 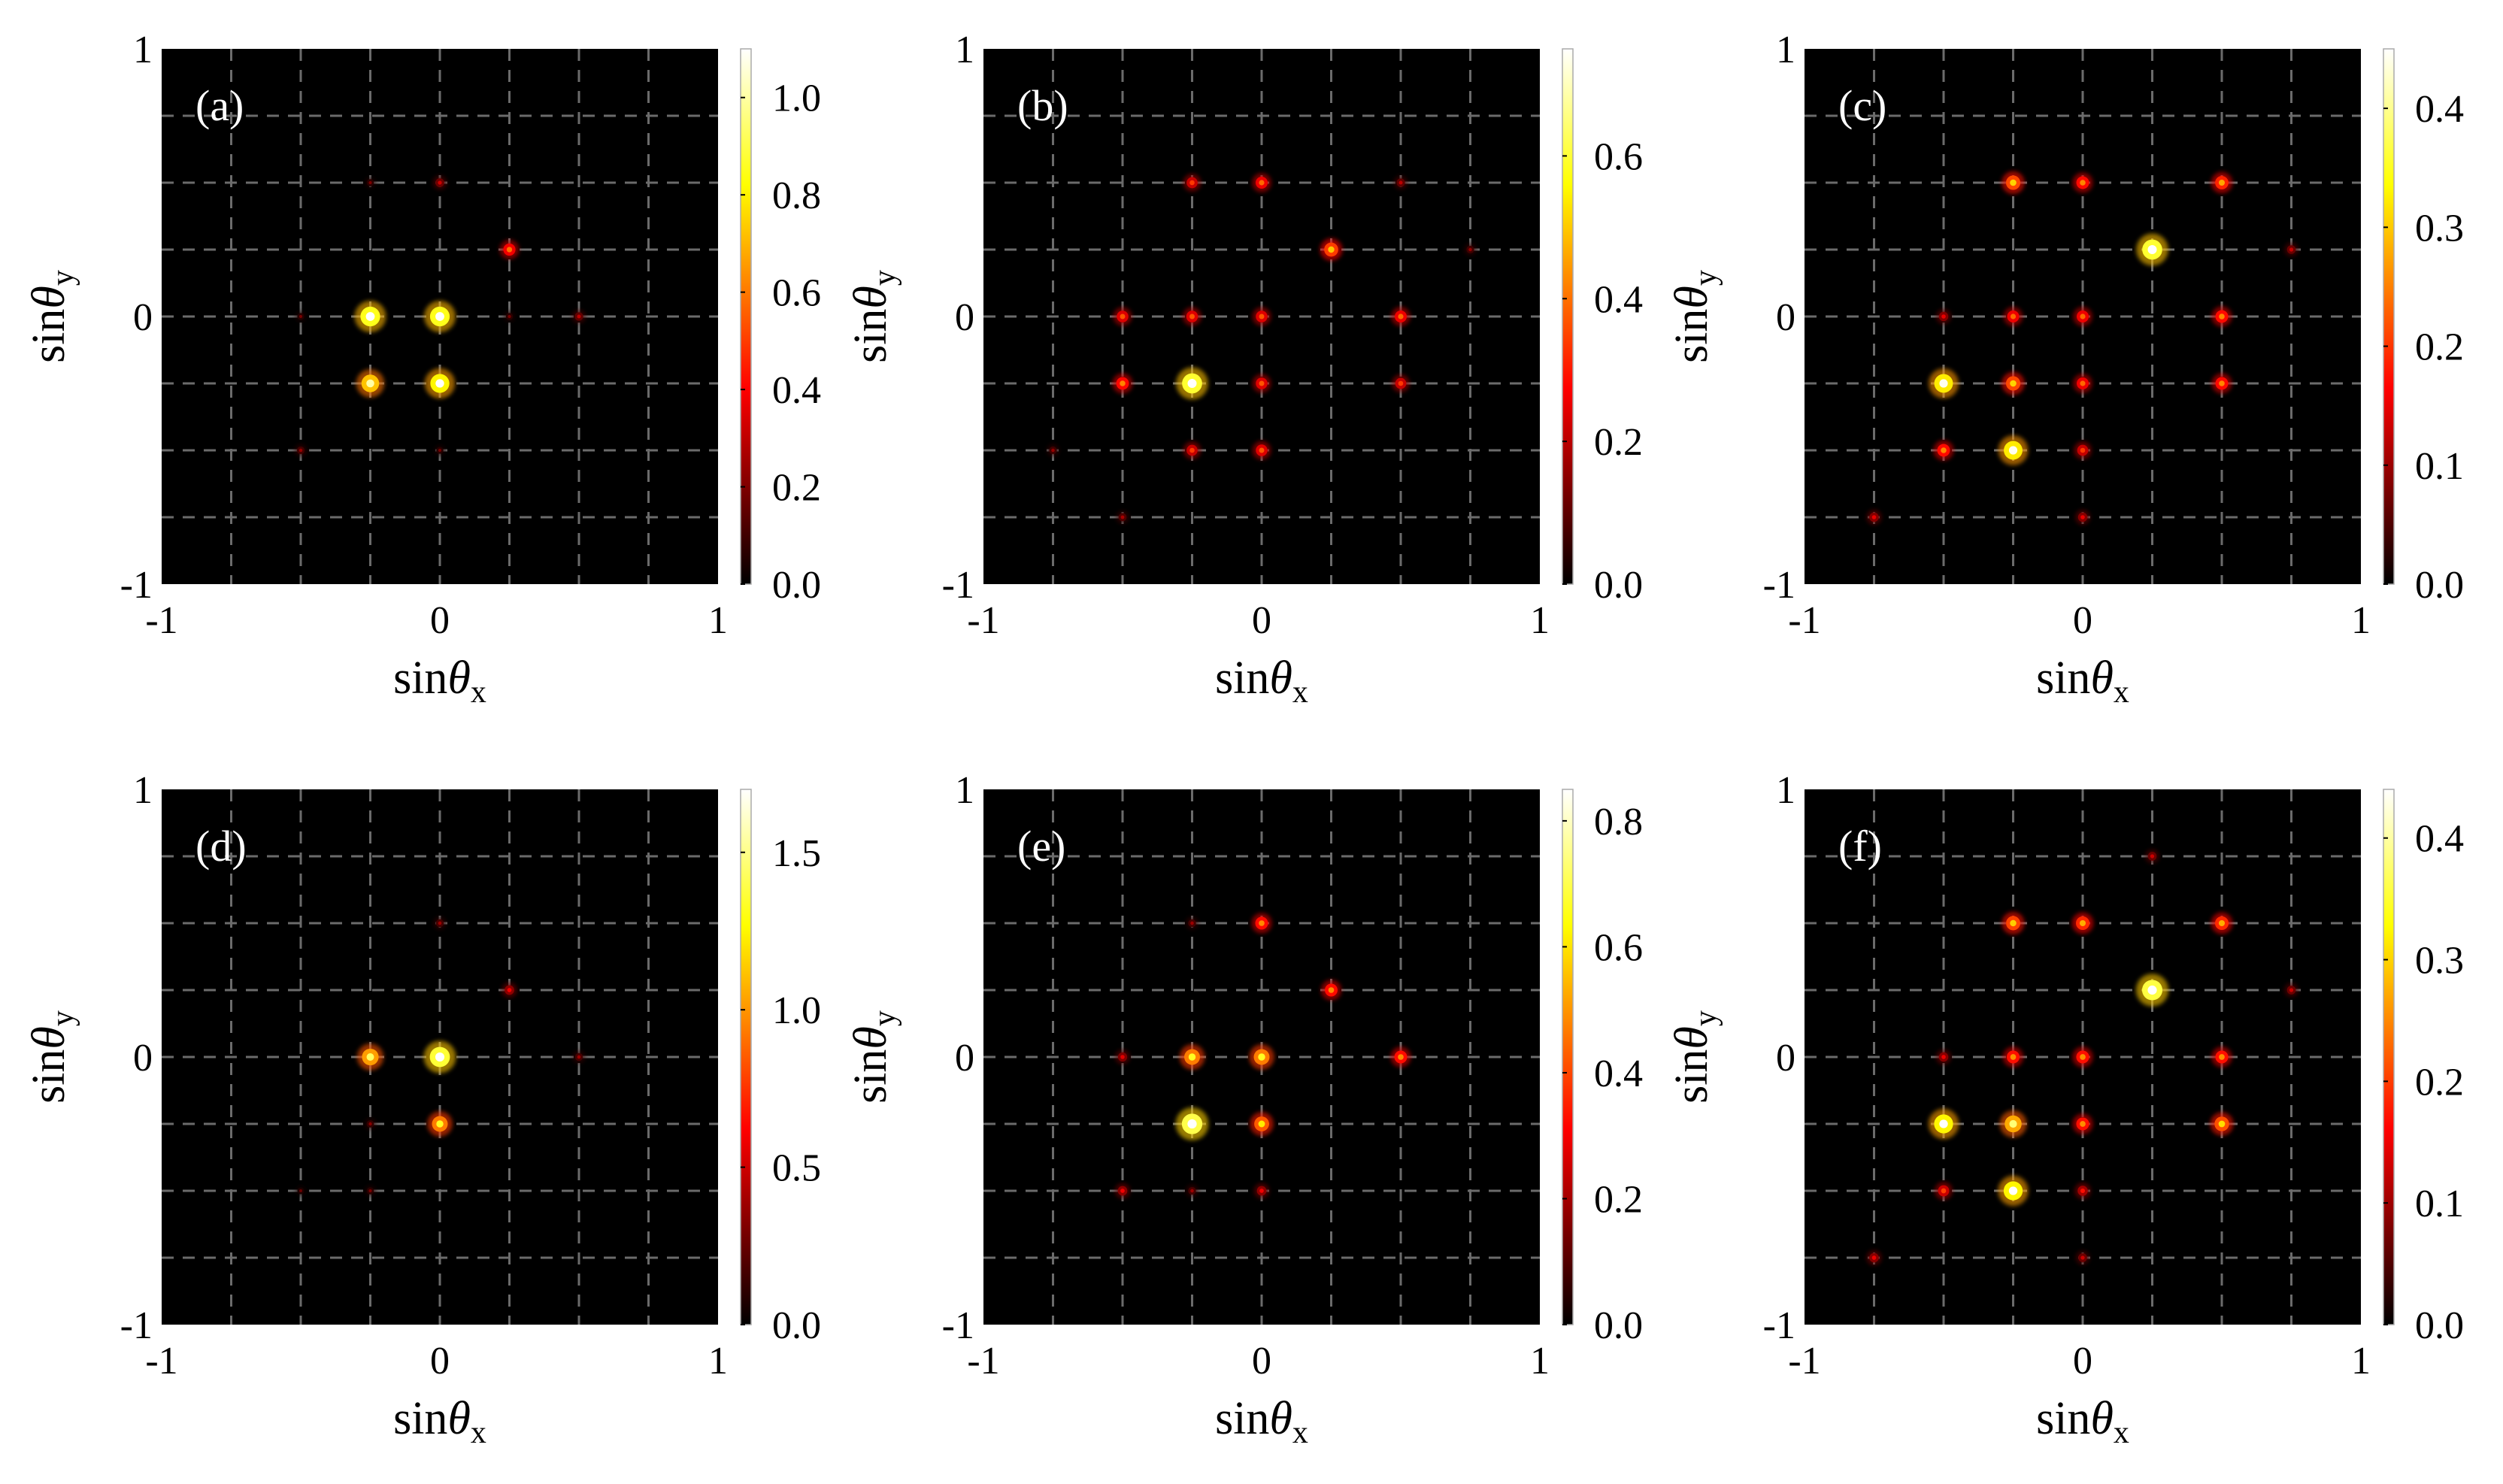 I want to click on colorbar: 0.0 0.2 0.4 0.6, so click(x=1602, y=327).